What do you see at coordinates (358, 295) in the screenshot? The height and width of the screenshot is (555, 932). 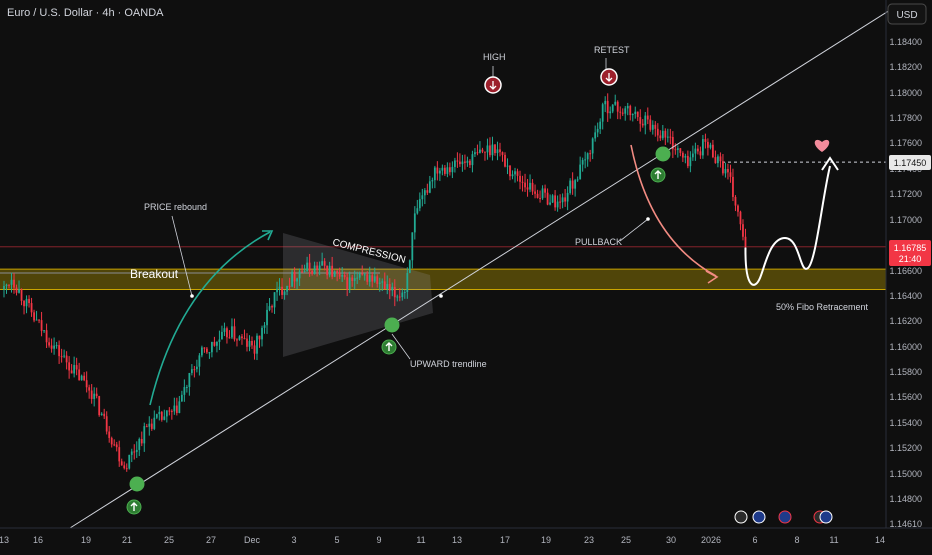 I see `compression-triangle` at bounding box center [358, 295].